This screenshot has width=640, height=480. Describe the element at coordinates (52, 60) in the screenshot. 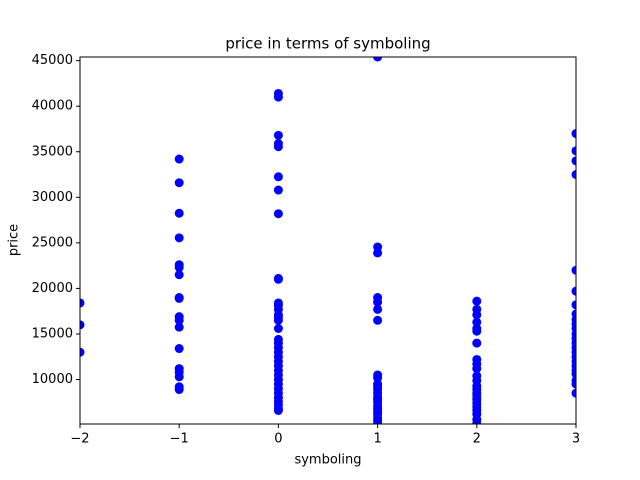

I see `y-tick-label: 45000` at that location.